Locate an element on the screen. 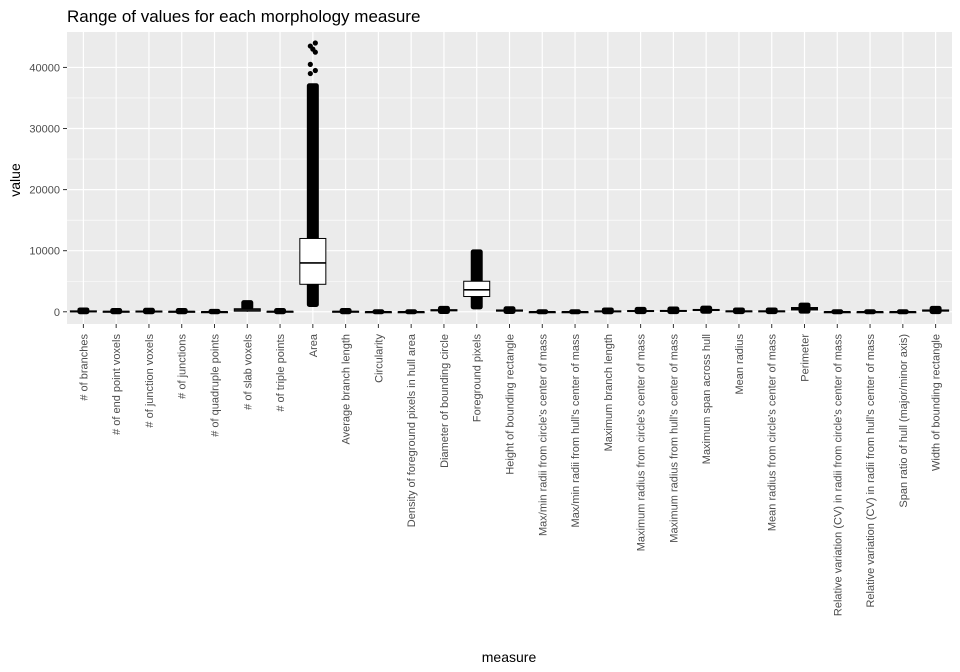  x-tick-label: Diameter of bounding circle is located at coordinates (445, 401).